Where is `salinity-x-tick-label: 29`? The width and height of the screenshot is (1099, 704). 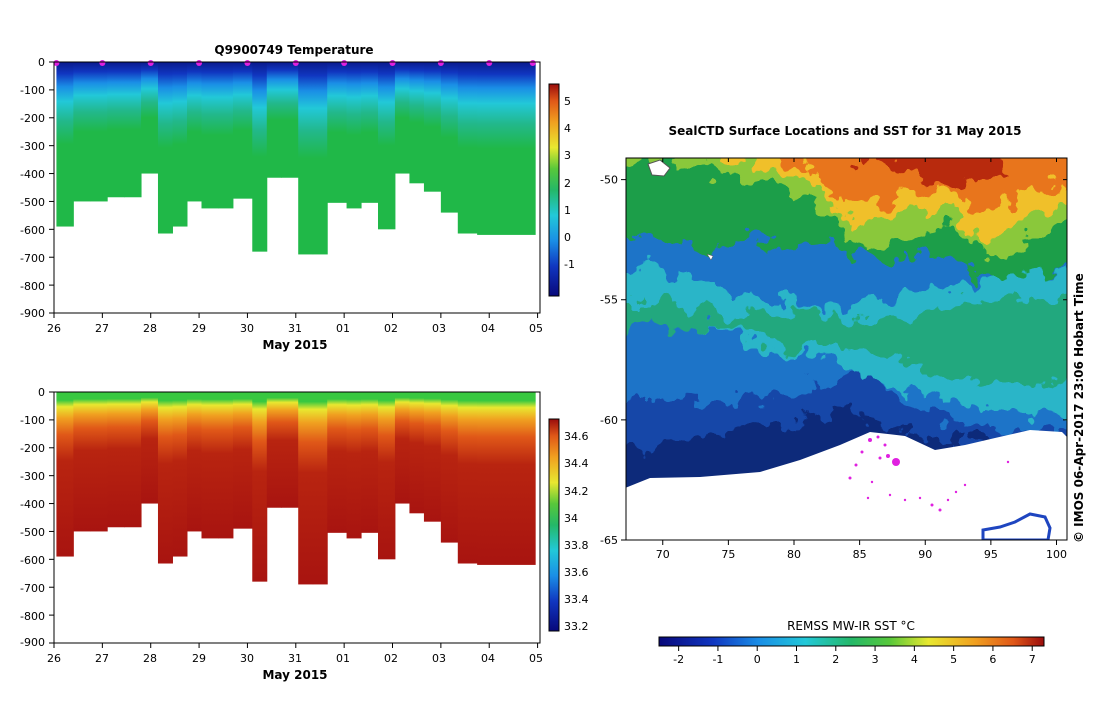 salinity-x-tick-label: 29 is located at coordinates (199, 658).